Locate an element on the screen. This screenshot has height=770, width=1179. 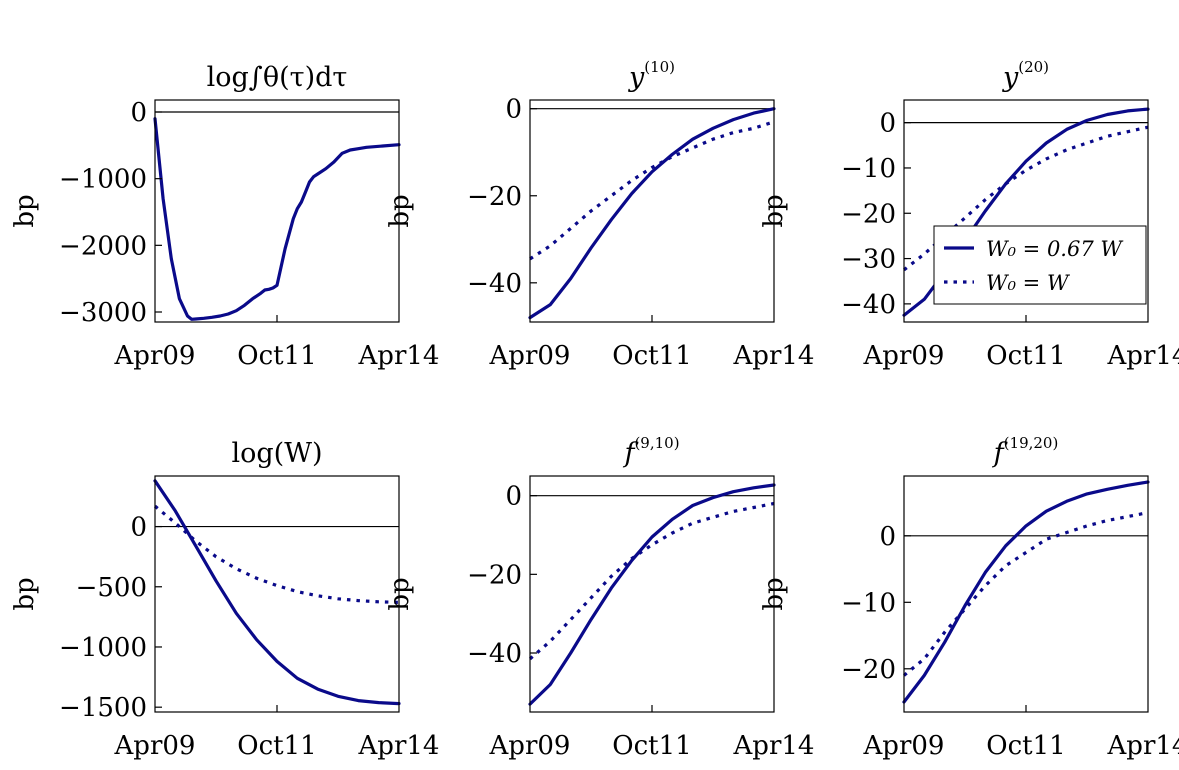
y-tick-label: −500 is located at coordinates (111, 588).